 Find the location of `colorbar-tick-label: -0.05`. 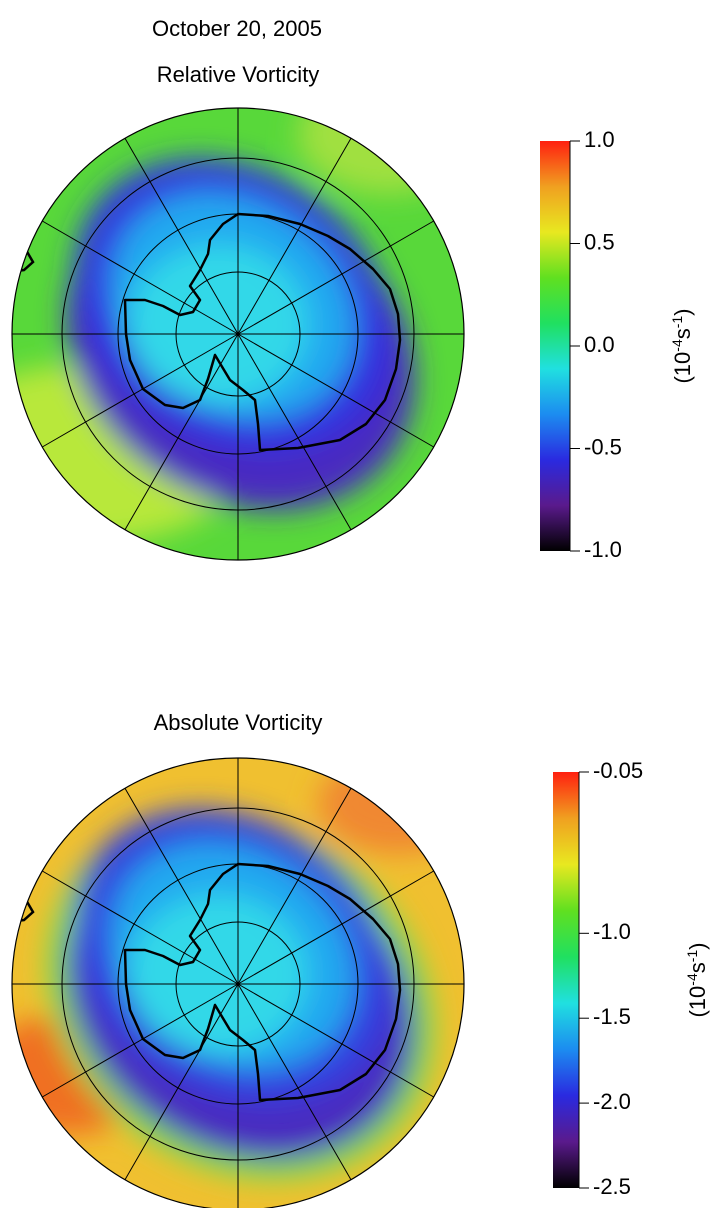

colorbar-tick-label: -0.05 is located at coordinates (618, 770).